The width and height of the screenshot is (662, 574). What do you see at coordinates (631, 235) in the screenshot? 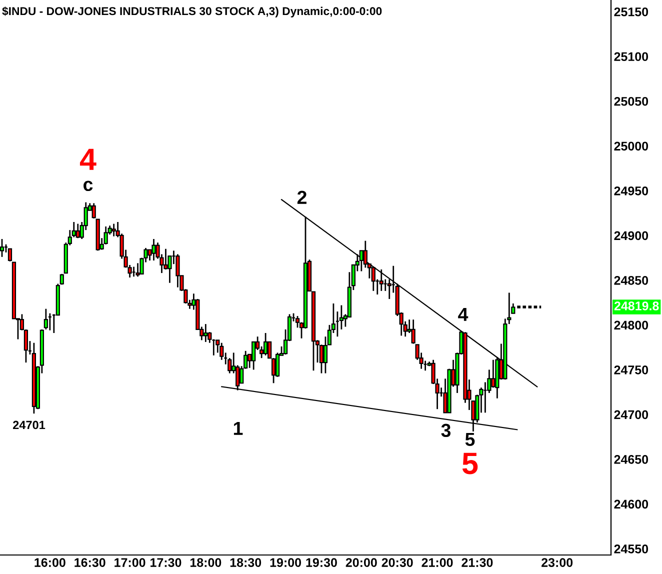
I see `y-tick-label: 24900` at bounding box center [631, 235].